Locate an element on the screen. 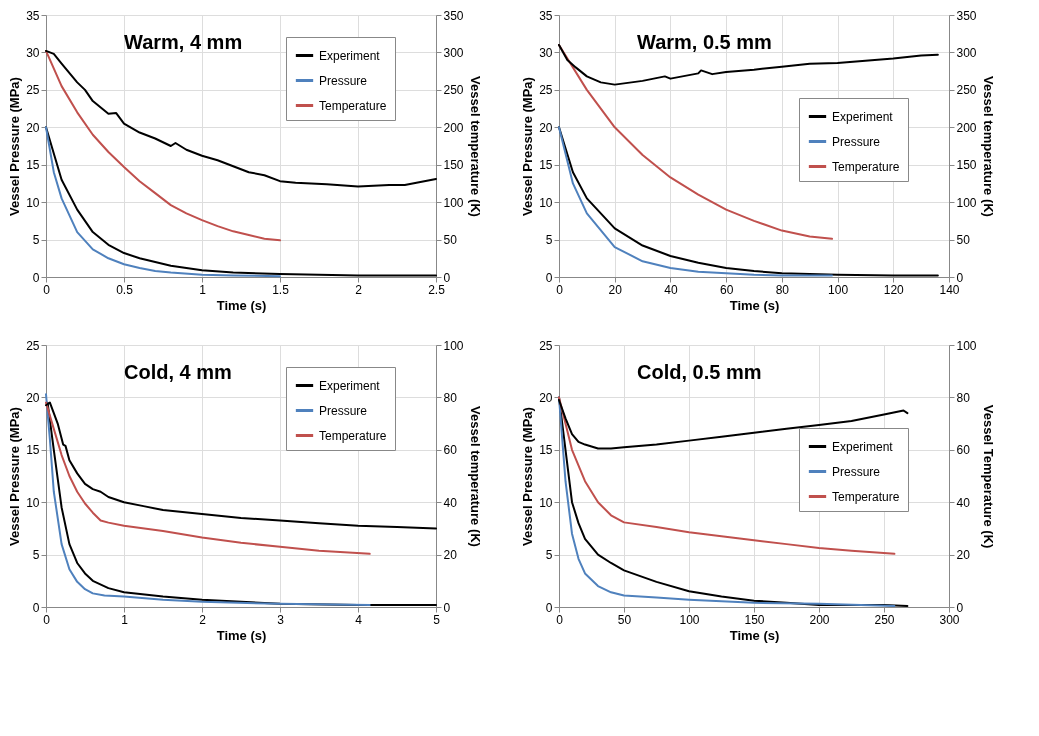  x-tick-label: 200 is located at coordinates (819, 619).